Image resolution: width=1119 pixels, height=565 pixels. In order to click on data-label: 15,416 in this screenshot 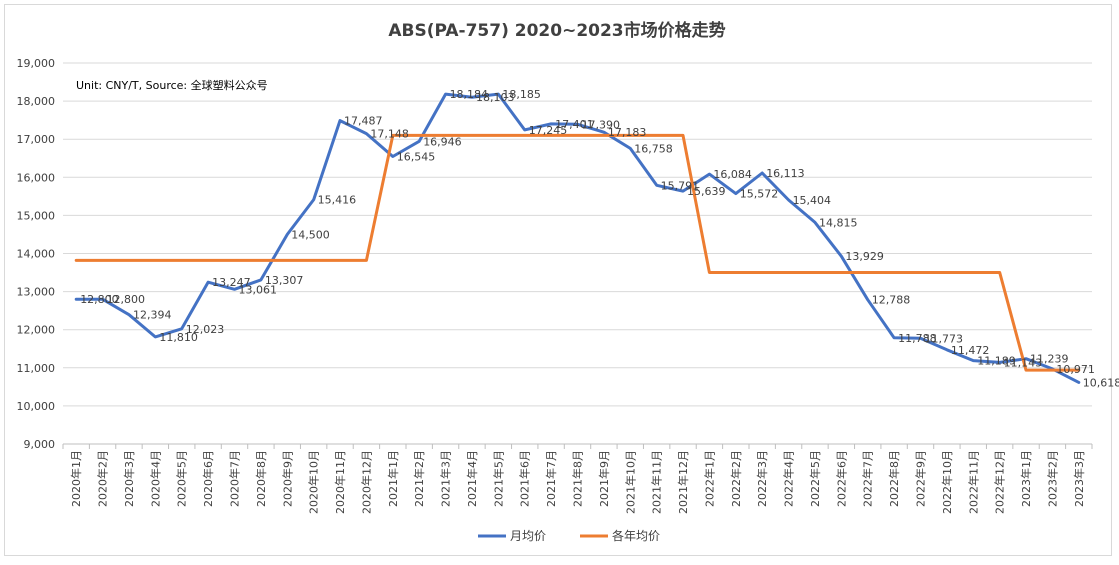, I will do `click(337, 200)`.